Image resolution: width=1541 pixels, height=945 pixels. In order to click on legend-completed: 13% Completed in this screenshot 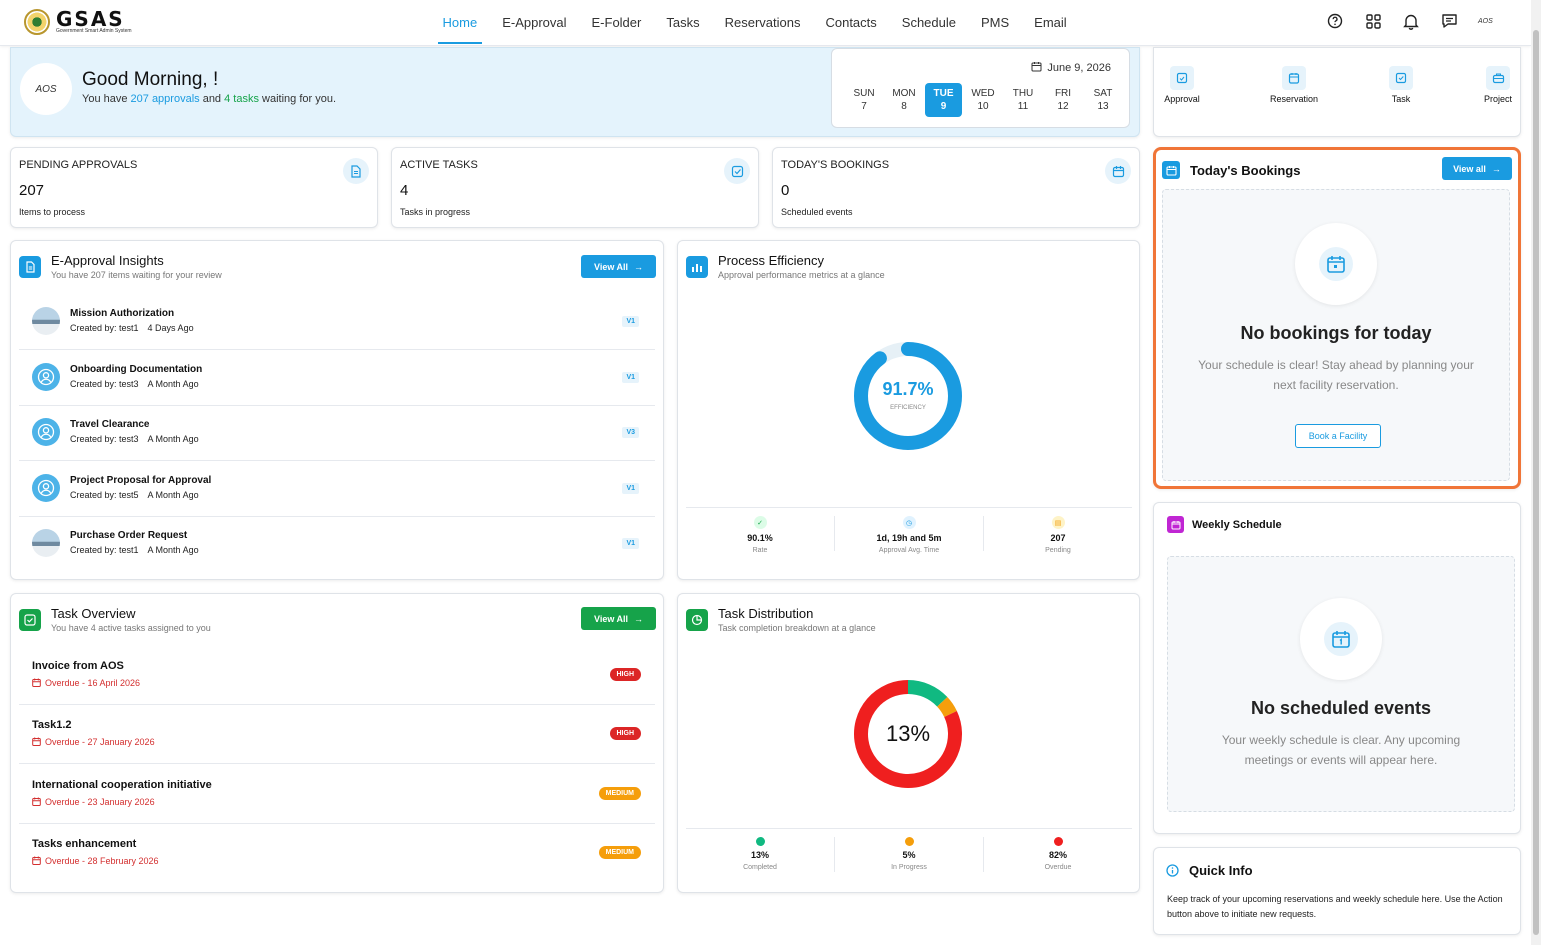, I will do `click(760, 854)`.